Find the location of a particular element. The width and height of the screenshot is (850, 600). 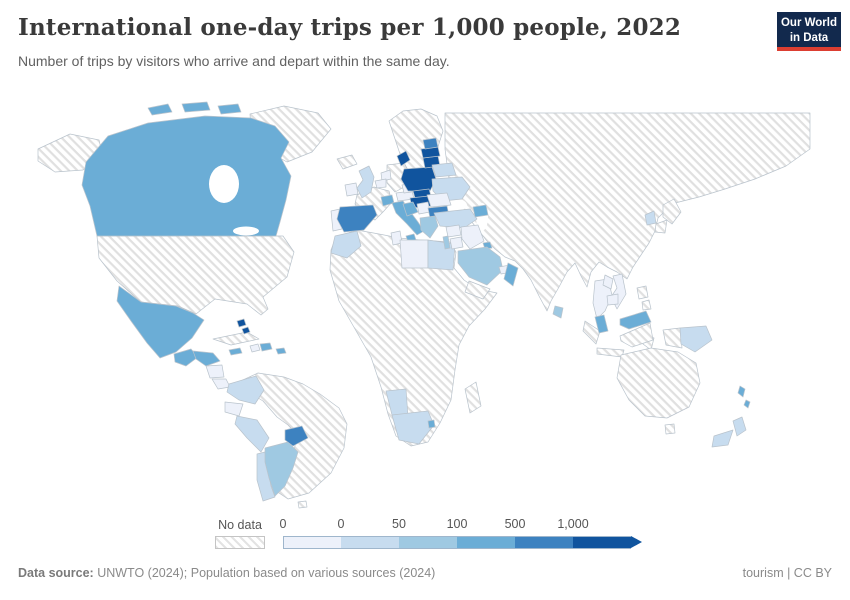

region-tasmania-nodata is located at coordinates (670, 429).